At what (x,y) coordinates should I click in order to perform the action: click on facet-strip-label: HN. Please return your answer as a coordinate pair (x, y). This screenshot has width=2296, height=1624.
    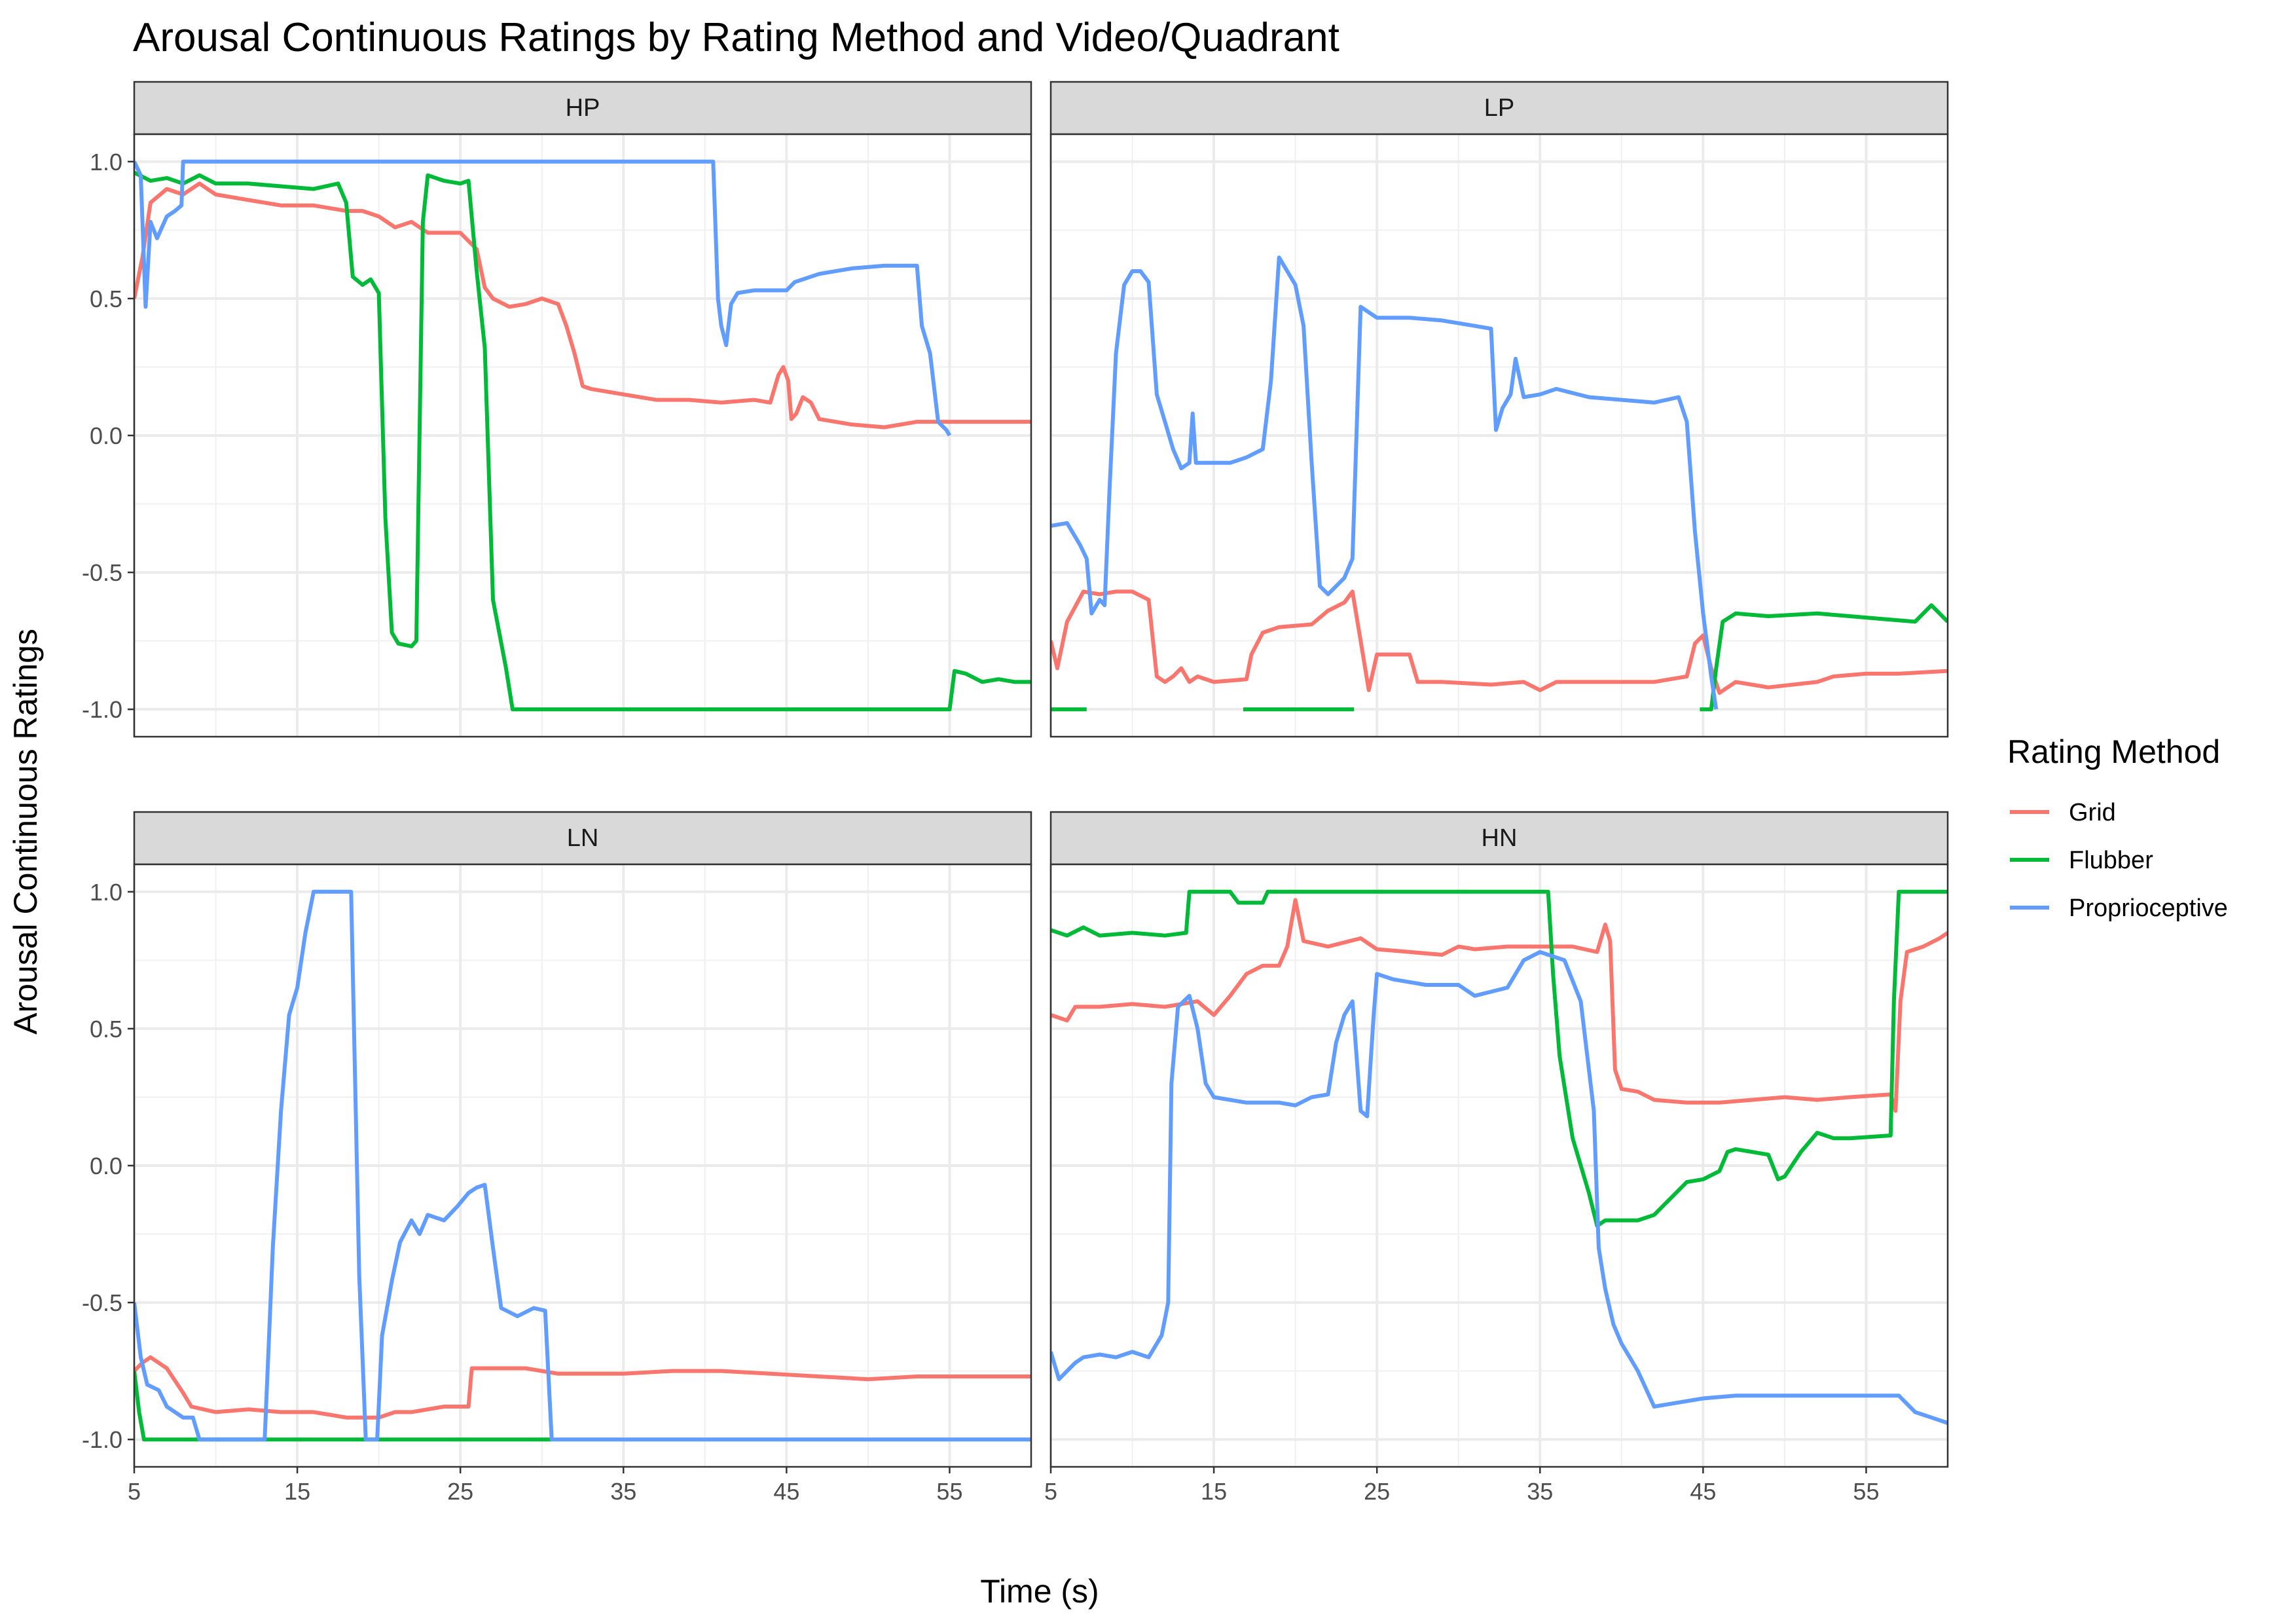
    Looking at the image, I should click on (1500, 838).